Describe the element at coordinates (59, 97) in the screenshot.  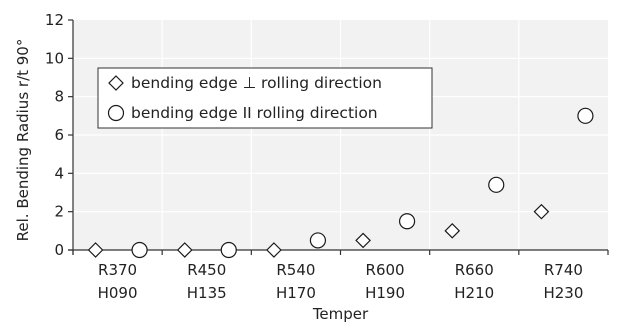
I see `y-tick-label: 8` at that location.